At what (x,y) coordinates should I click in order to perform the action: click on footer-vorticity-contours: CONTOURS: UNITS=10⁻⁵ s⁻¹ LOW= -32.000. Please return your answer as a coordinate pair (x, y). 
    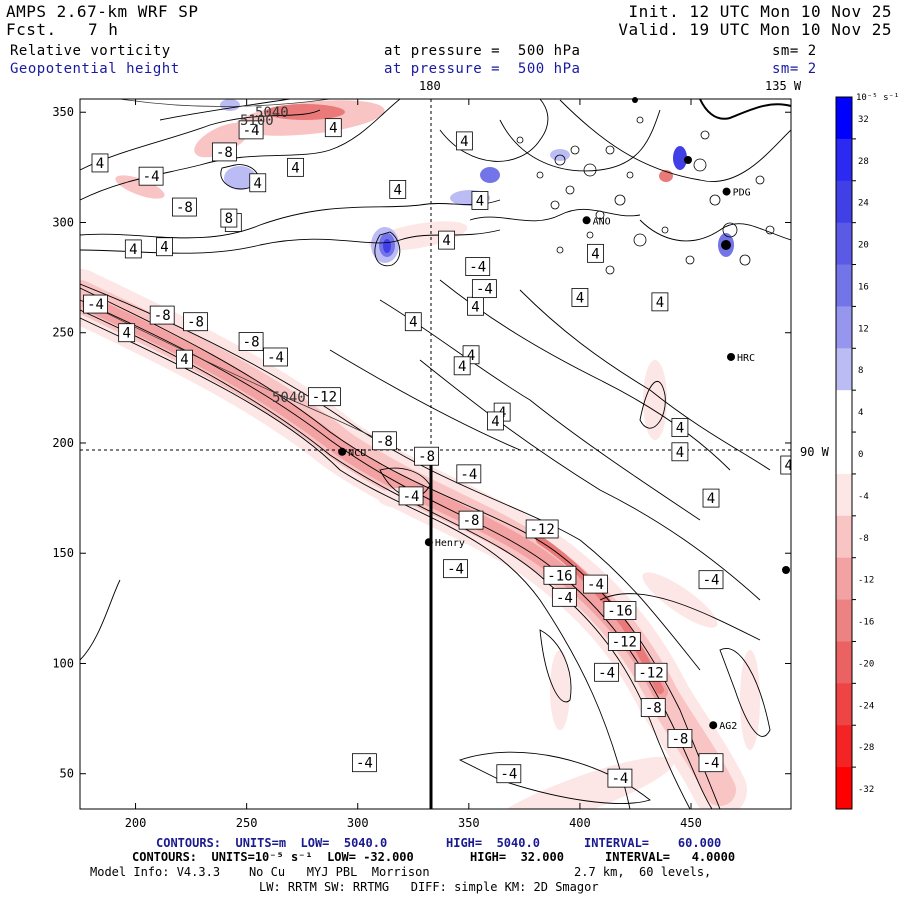
    Looking at the image, I should click on (273, 857).